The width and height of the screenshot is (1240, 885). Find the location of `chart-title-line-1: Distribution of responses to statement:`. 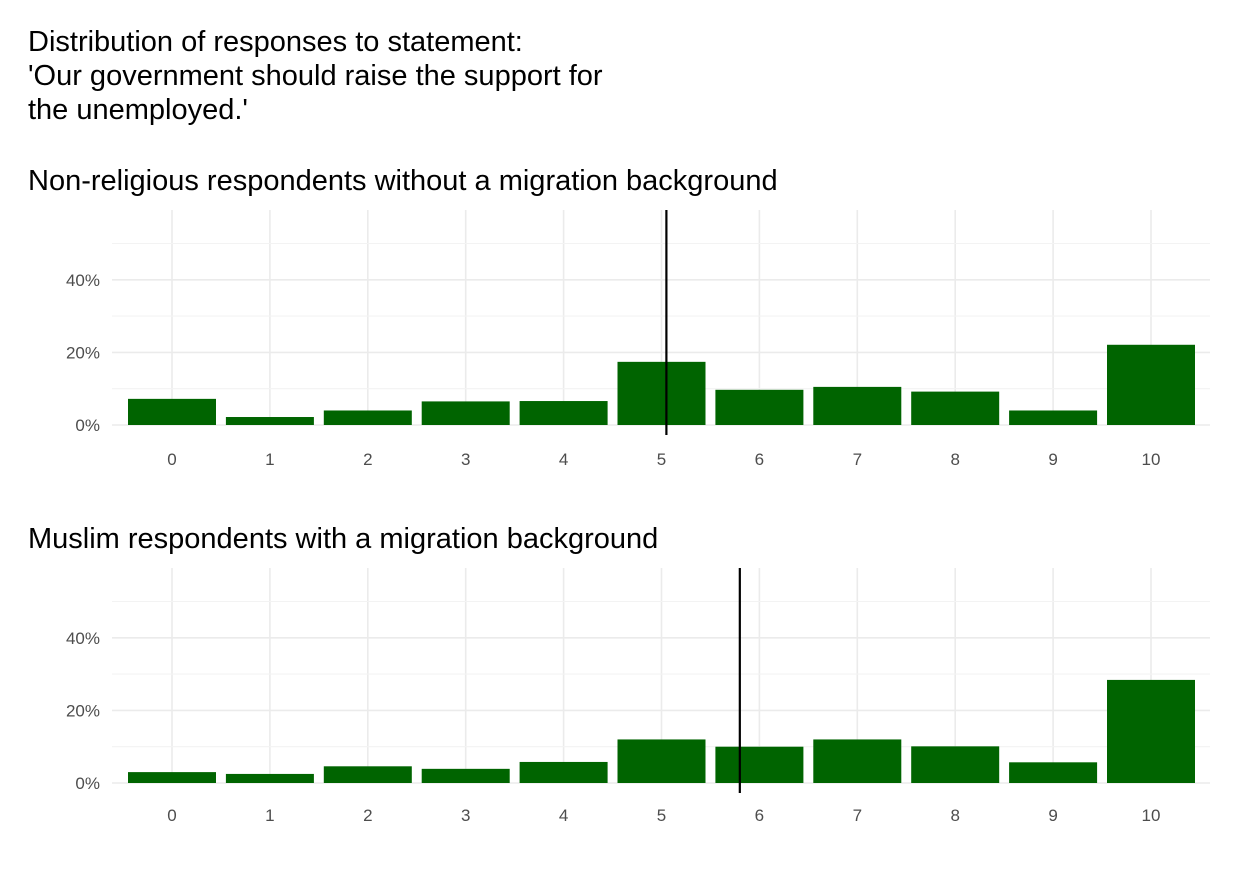

chart-title-line-1: Distribution of responses to statement: is located at coordinates (275, 42).